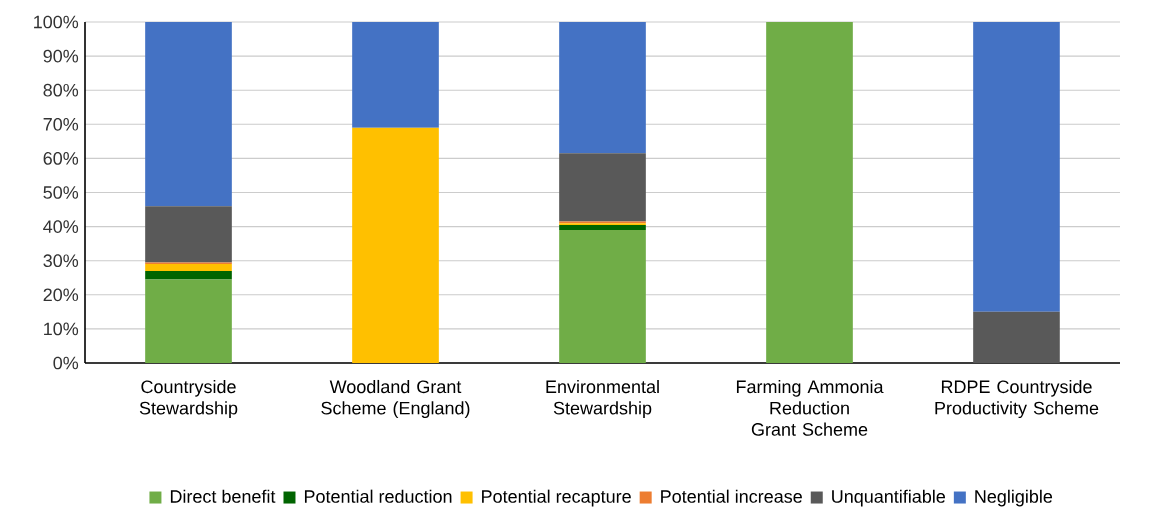 The width and height of the screenshot is (1157, 515). Describe the element at coordinates (61, 295) in the screenshot. I see `y-tick-label: 20%` at that location.